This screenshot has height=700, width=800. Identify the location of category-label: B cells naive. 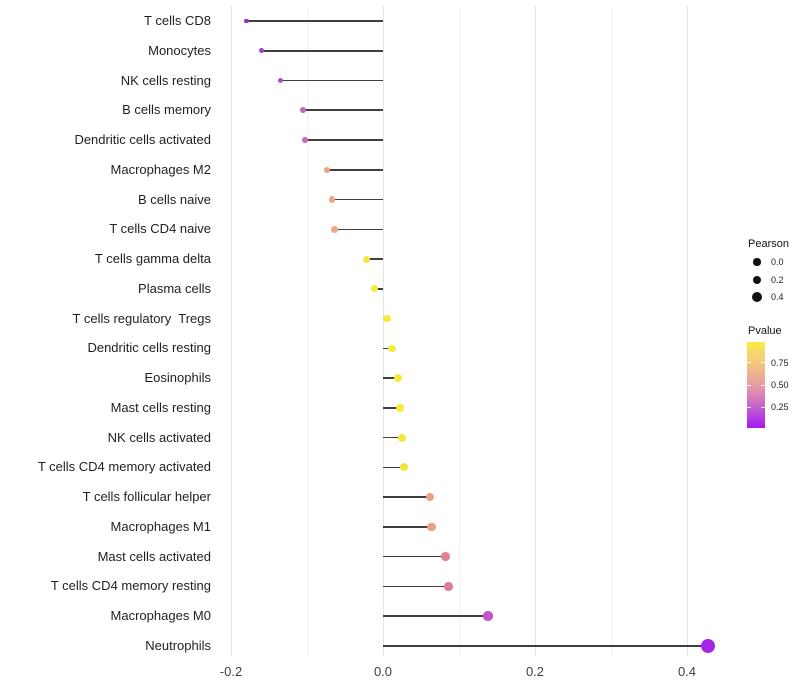
(174, 199).